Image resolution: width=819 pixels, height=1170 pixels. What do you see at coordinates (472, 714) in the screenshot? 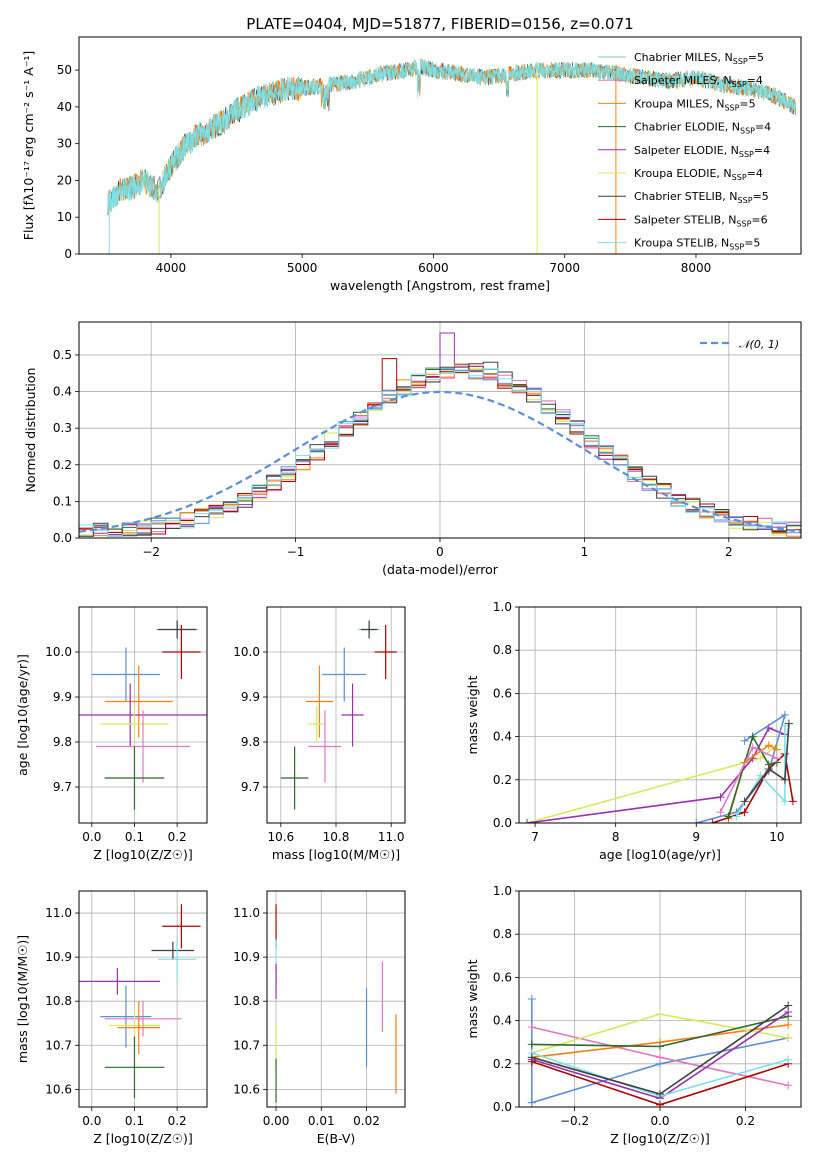
I see `y-axis-label: mass weight` at bounding box center [472, 714].